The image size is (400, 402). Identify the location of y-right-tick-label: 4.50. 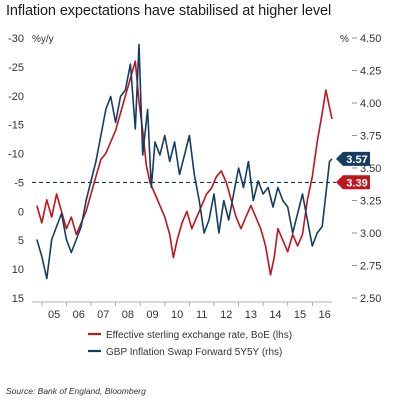
(370, 39).